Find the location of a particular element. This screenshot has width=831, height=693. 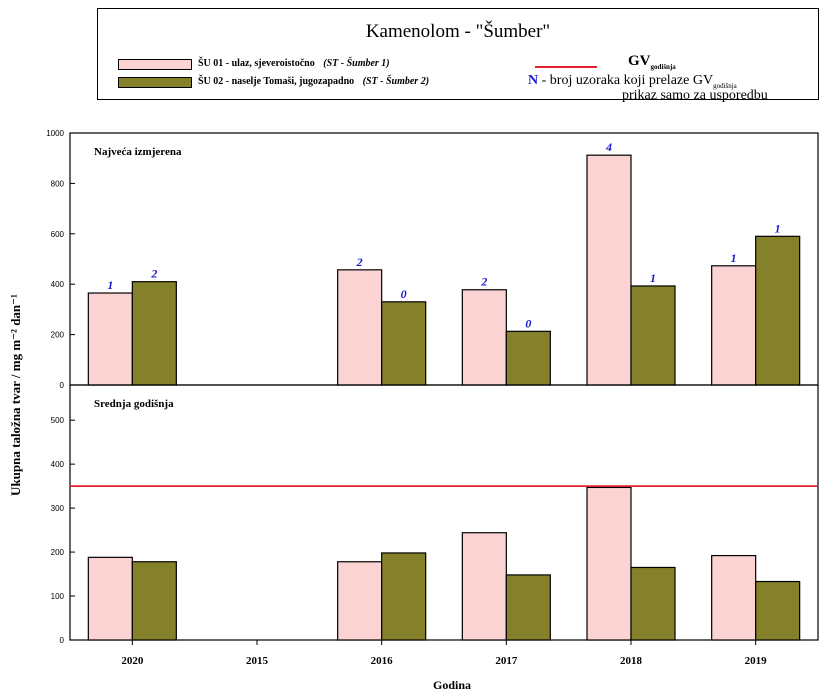

series2-label: ŠU 02 - naselje Tomaši, jugozapadno is located at coordinates (276, 81).